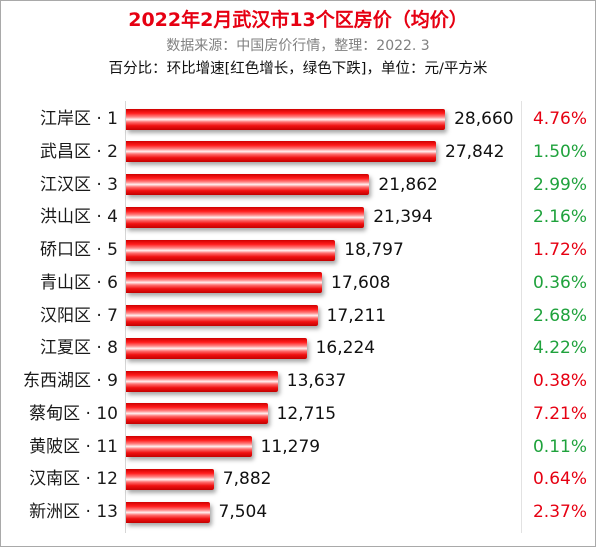 The height and width of the screenshot is (547, 596). Describe the element at coordinates (559, 282) in the screenshot. I see `change-label-6: 0.36%` at that location.